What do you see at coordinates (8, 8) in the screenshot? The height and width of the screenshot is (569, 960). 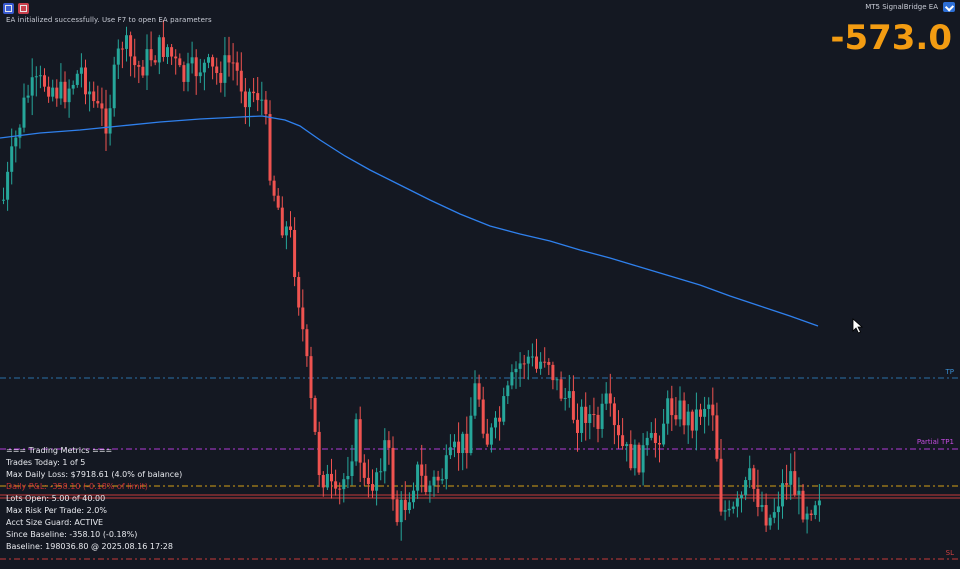 I see `chart-settings-icon` at bounding box center [8, 8].